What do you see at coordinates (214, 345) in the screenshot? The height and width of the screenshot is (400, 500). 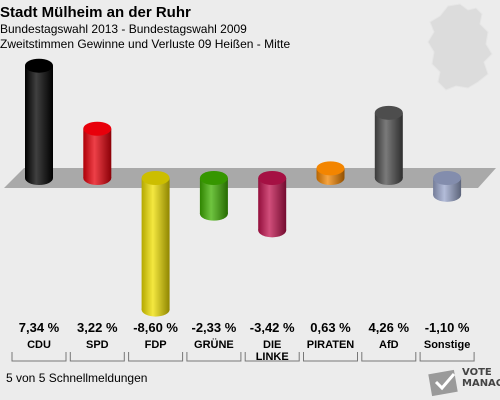 I see `category-label: GRÜNE` at bounding box center [214, 345].